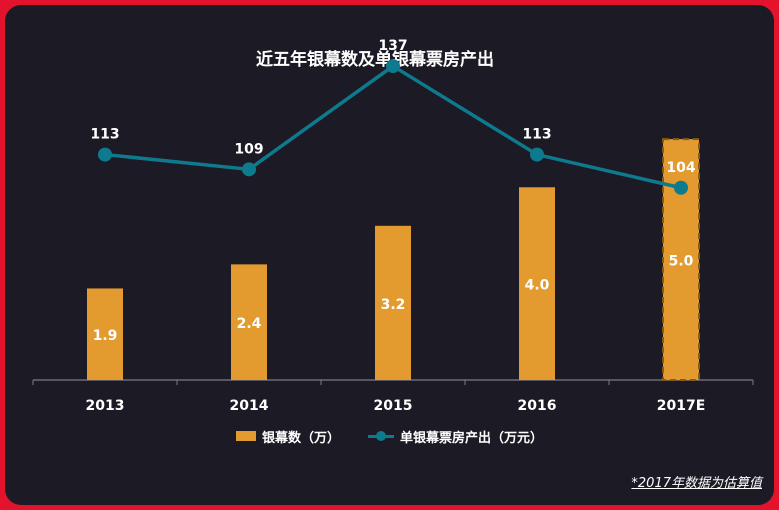 The height and width of the screenshot is (510, 779). Describe the element at coordinates (105, 154) in the screenshot. I see `line-point-2013` at that location.